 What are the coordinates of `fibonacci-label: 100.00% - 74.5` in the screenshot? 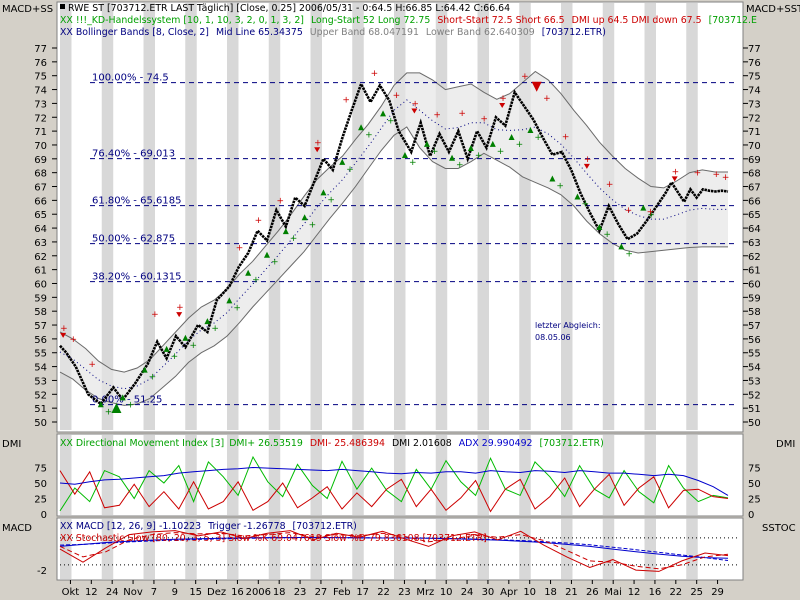 It's located at (130, 78).